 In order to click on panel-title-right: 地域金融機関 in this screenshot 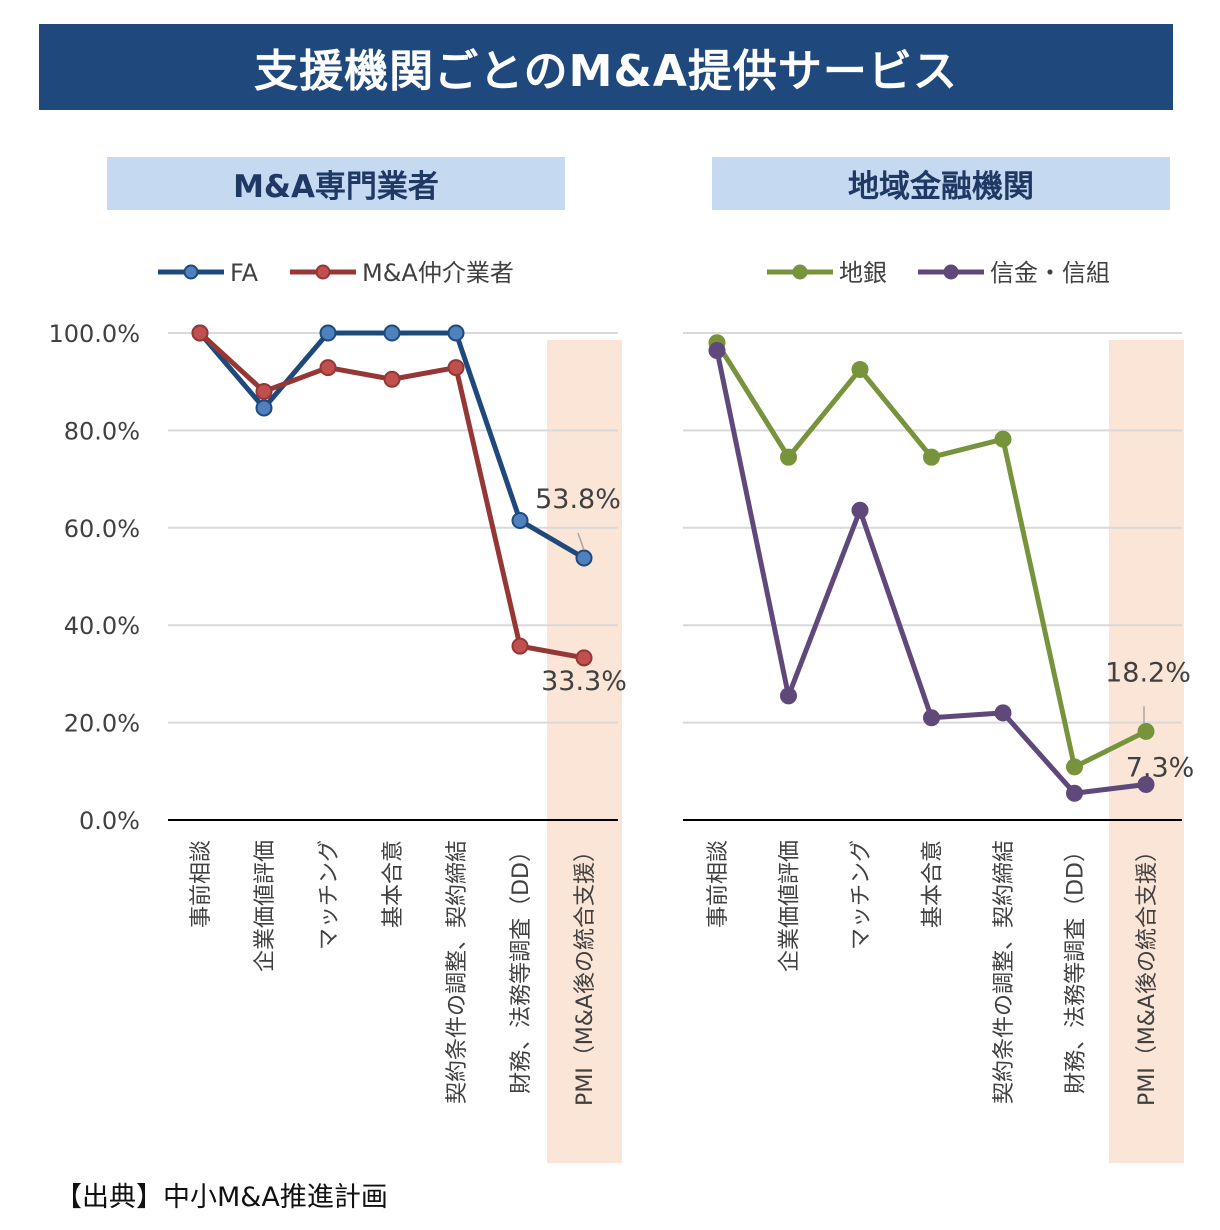, I will do `click(941, 183)`.